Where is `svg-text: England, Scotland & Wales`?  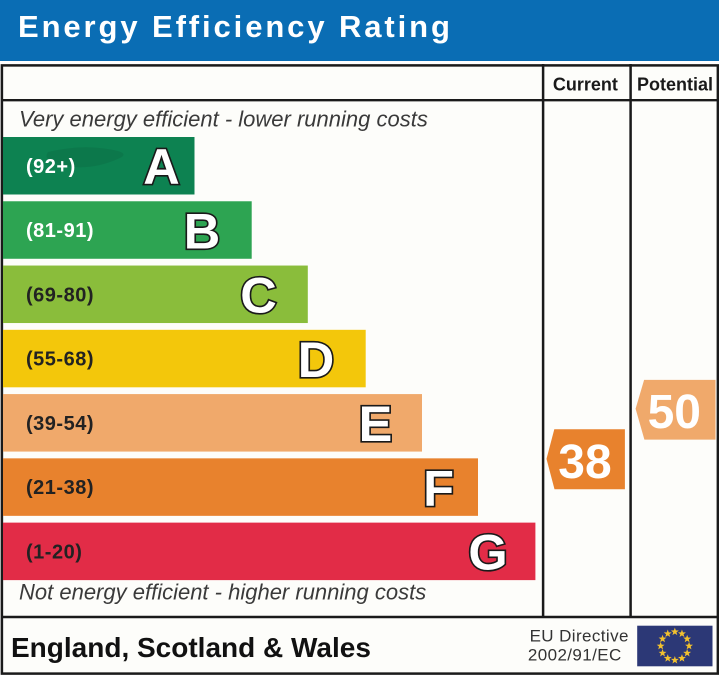
svg-text: England, Scotland & Wales is located at coordinates (191, 647).